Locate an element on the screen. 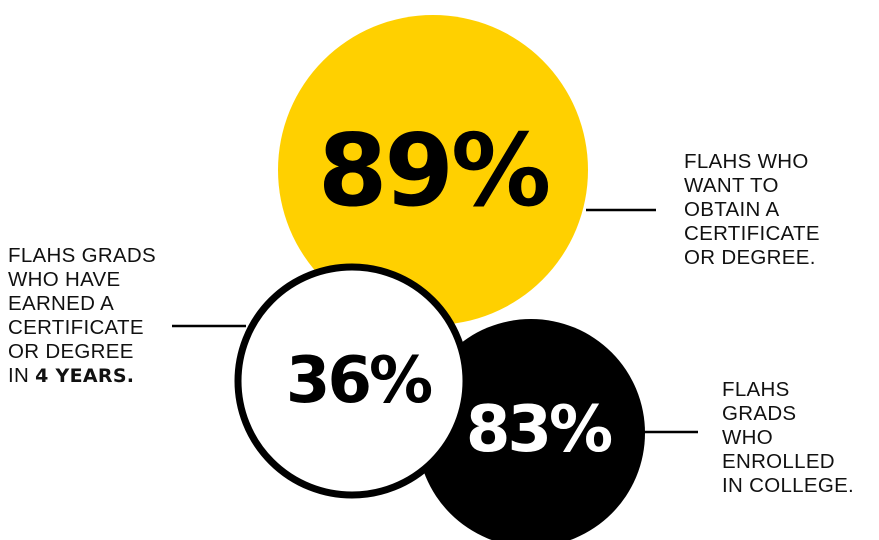  bubble-36: 36% is located at coordinates (352, 381).